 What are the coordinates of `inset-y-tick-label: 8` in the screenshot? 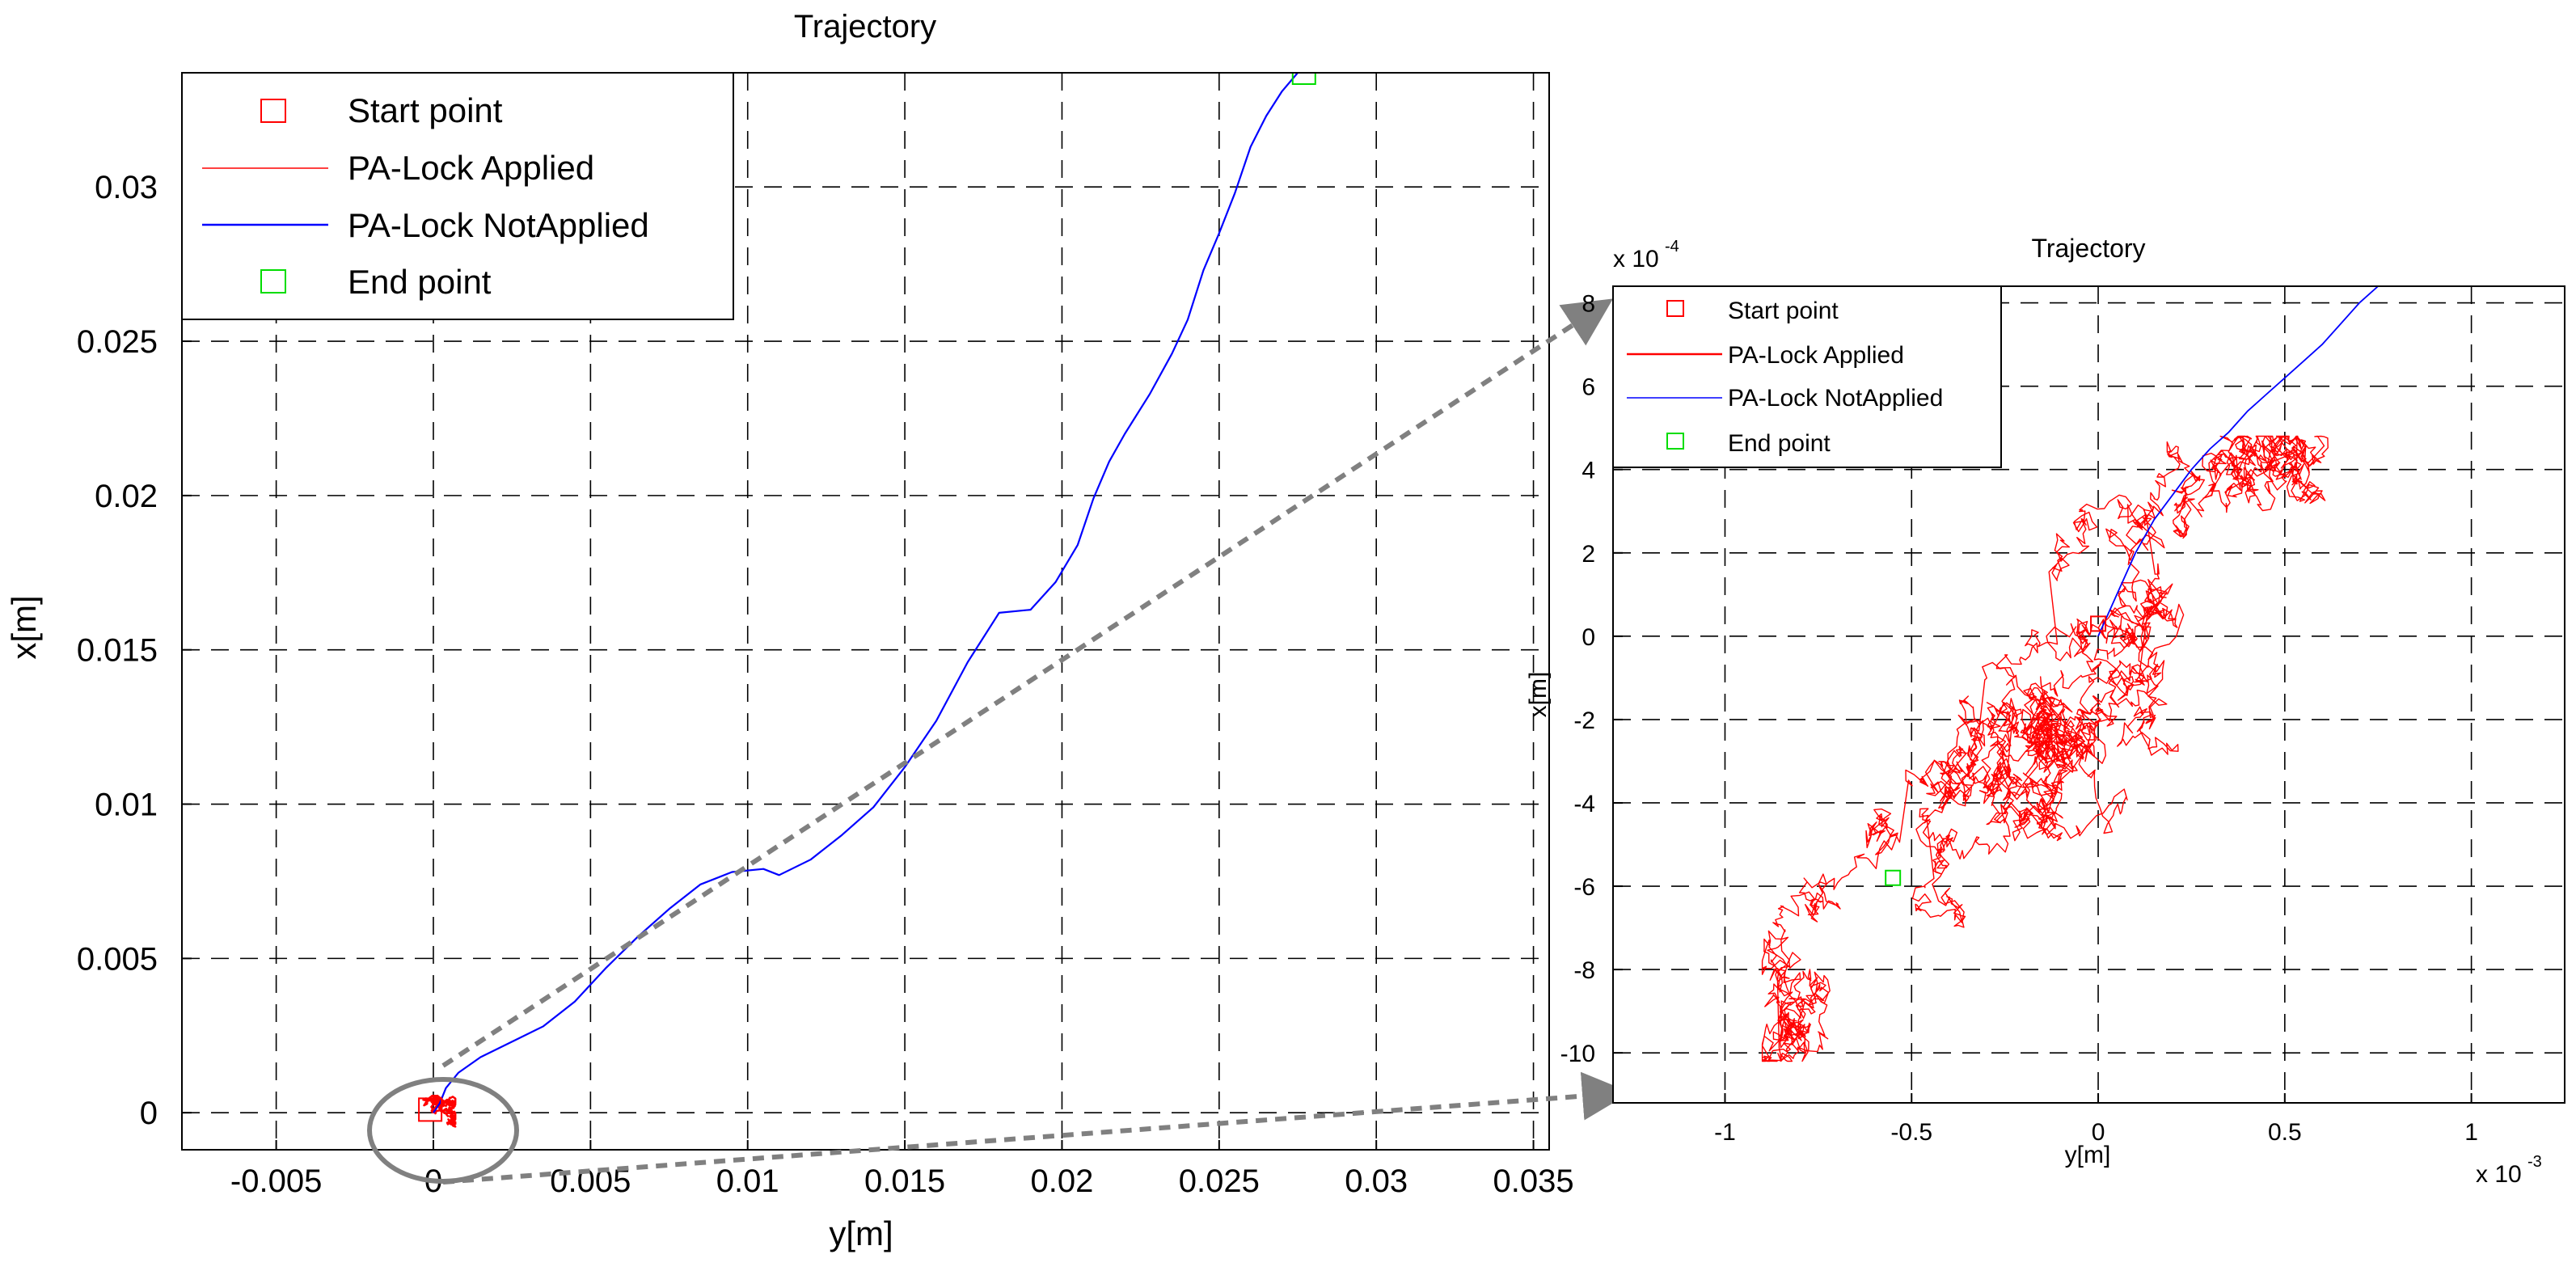 It's located at (1588, 304).